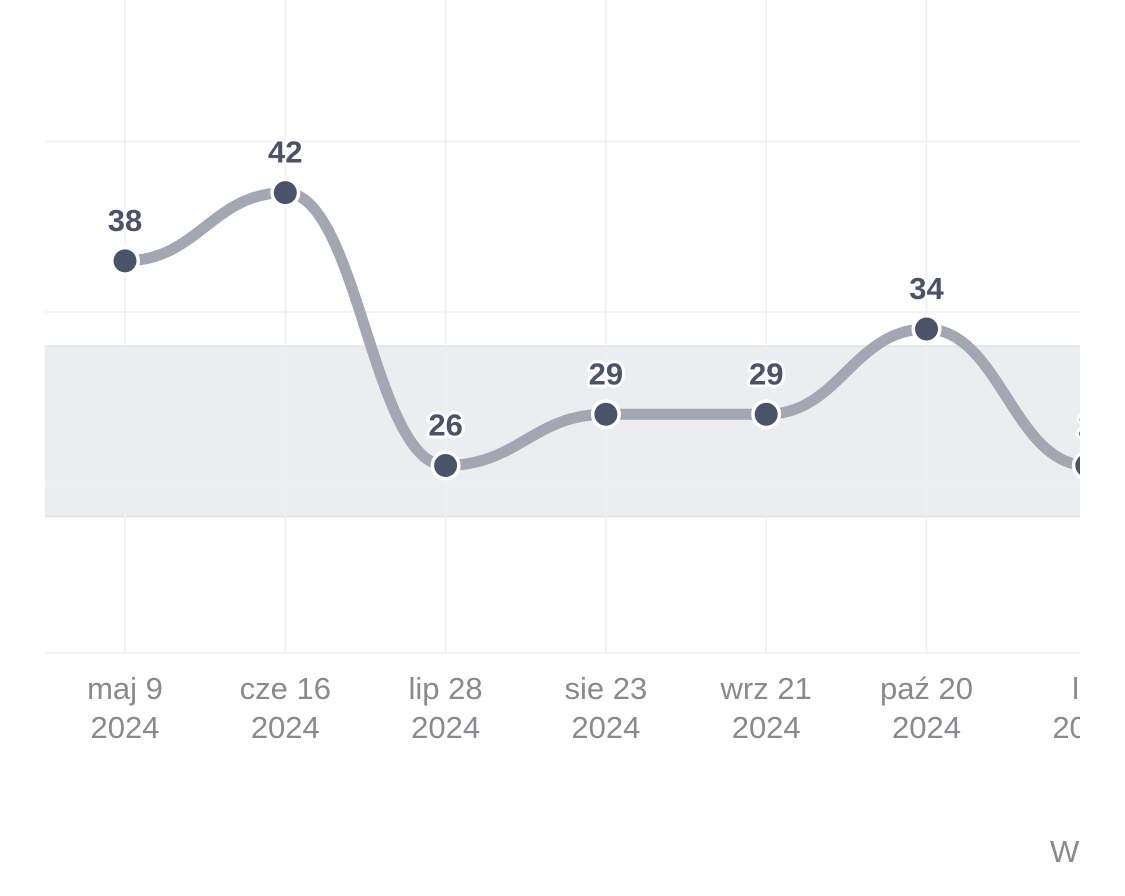 The image size is (1125, 896). I want to click on data-label-group: 42, so click(285, 152).